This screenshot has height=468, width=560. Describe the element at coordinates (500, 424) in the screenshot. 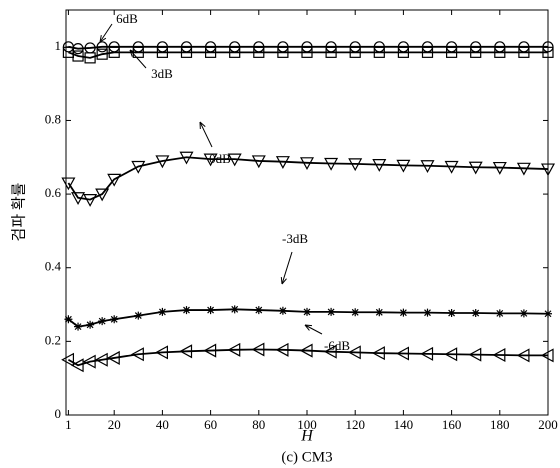

I see `x-tick-label: 180` at that location.